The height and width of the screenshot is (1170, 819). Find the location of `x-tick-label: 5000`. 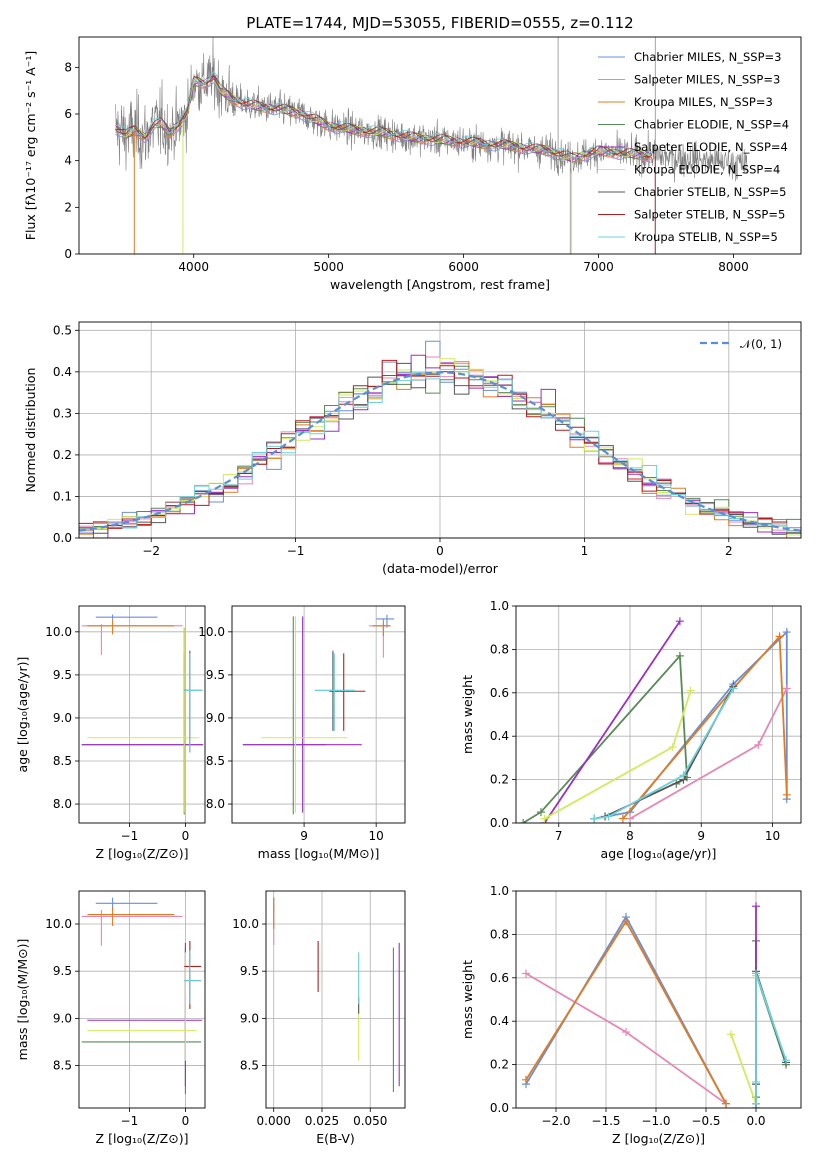

x-tick-label: 5000 is located at coordinates (328, 267).